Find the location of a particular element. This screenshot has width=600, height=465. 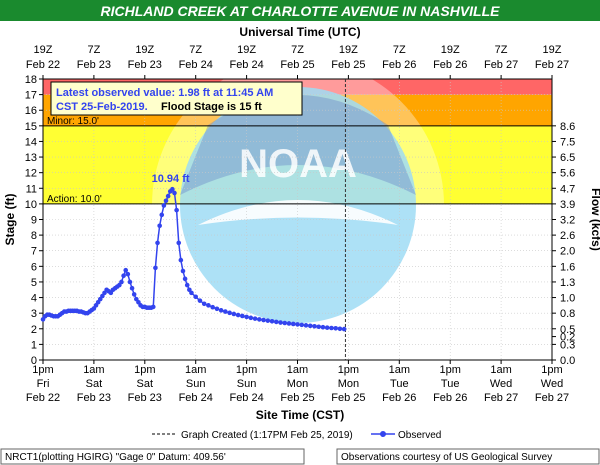

flow-tick-label: 2.6 is located at coordinates (567, 236).